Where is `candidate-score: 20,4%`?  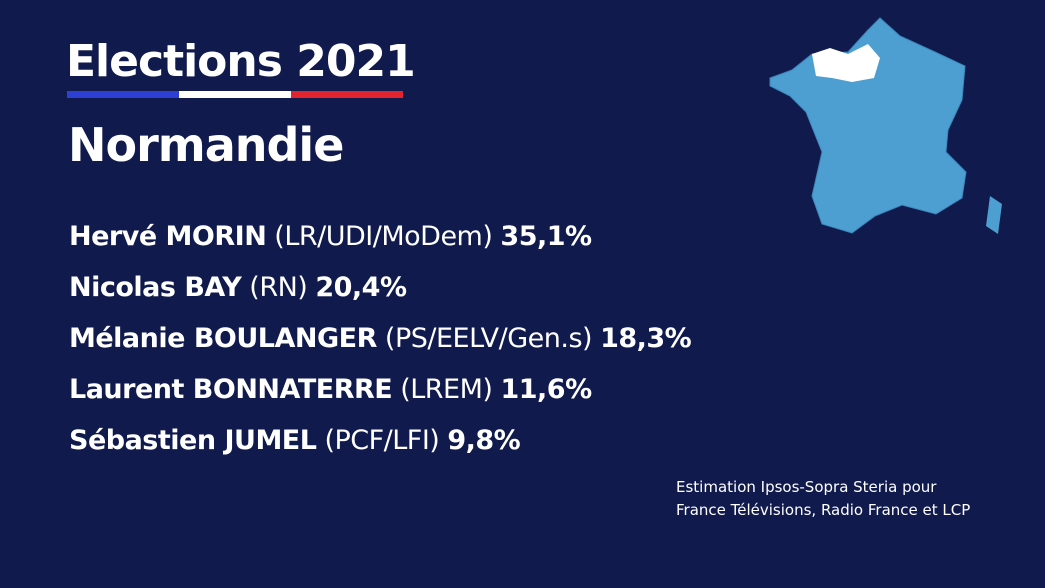 candidate-score: 20,4% is located at coordinates (361, 287).